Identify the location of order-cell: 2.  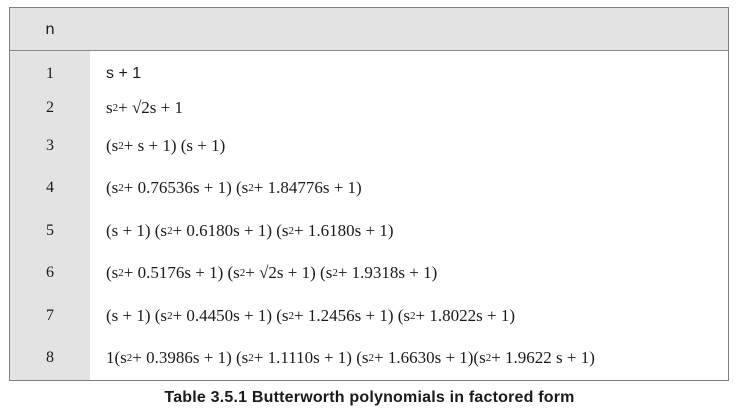
(50, 107).